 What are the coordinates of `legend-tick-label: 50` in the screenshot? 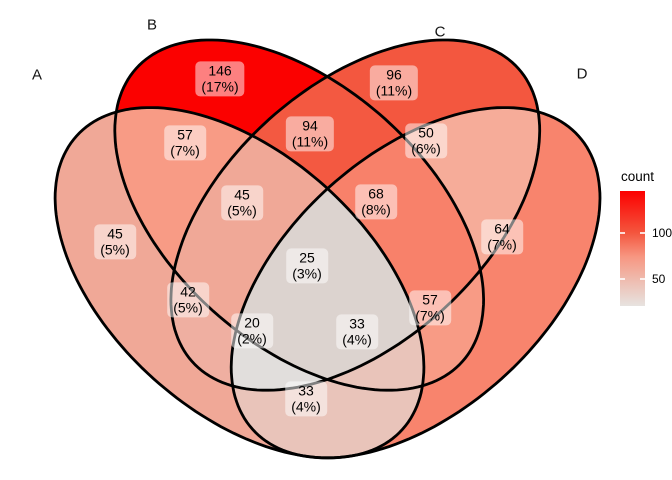 It's located at (659, 278).